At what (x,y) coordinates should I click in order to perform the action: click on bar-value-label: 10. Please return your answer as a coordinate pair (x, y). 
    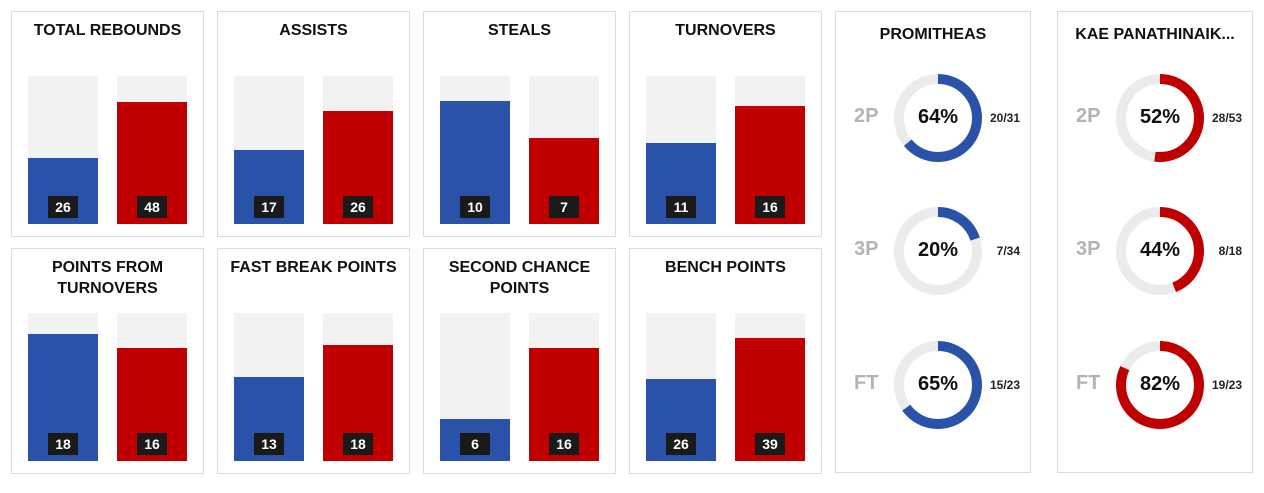
    Looking at the image, I should click on (475, 207).